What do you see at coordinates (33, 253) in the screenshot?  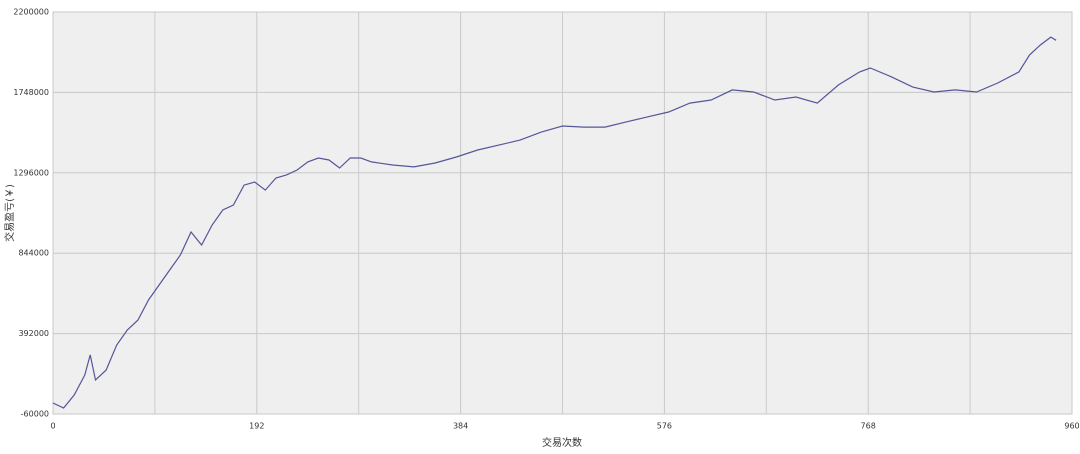 I see `y-tick-label: 844000` at bounding box center [33, 253].